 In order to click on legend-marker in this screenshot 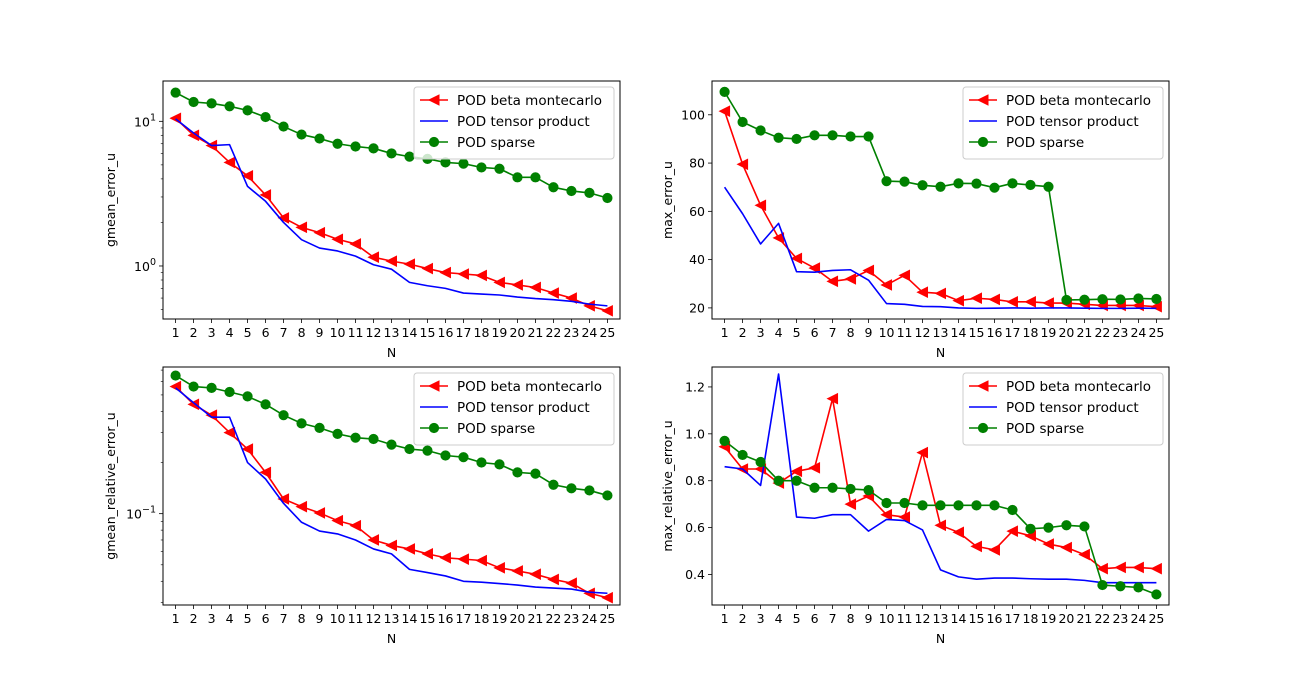, I will do `click(982, 386)`.